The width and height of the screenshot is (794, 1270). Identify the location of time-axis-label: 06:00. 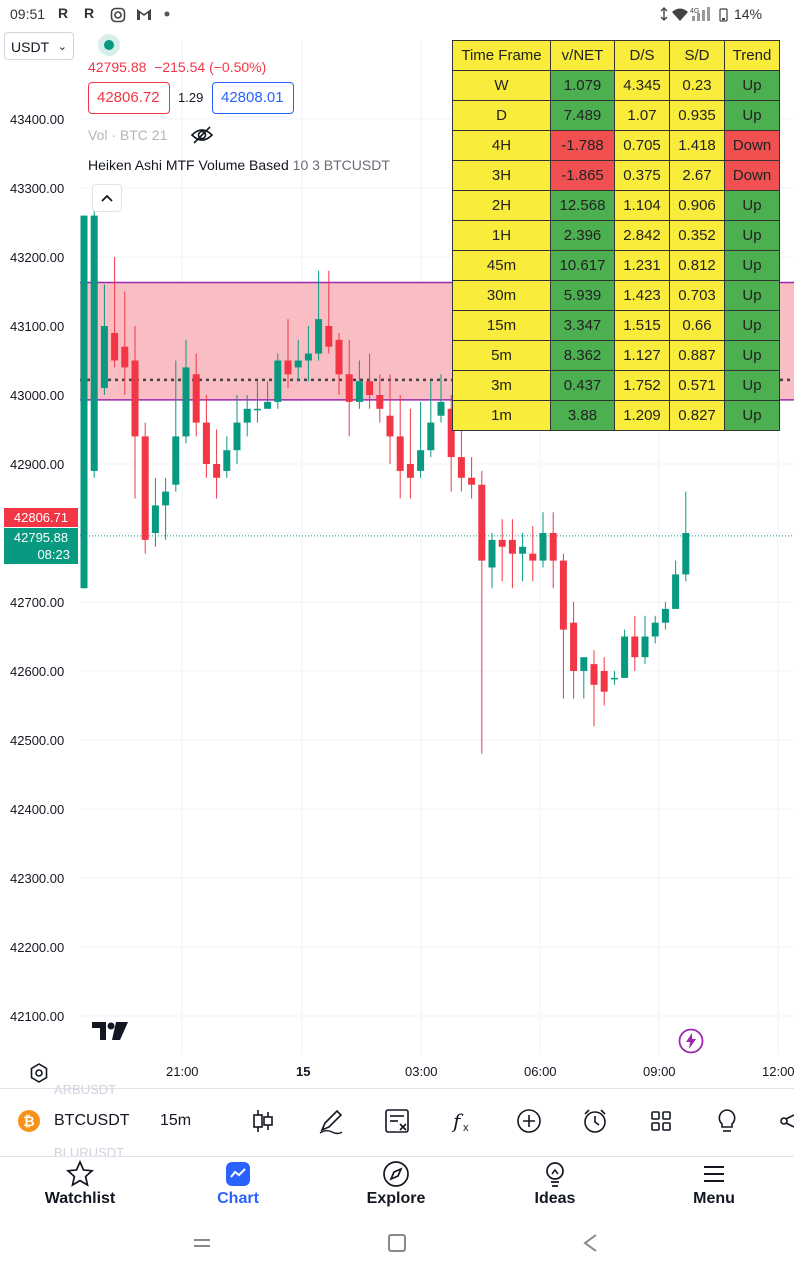
(540, 1071).